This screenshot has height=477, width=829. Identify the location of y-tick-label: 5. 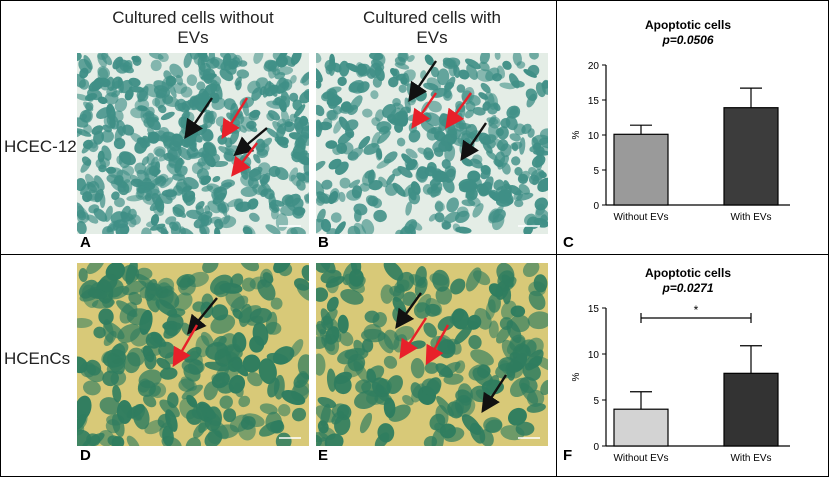
(596, 171).